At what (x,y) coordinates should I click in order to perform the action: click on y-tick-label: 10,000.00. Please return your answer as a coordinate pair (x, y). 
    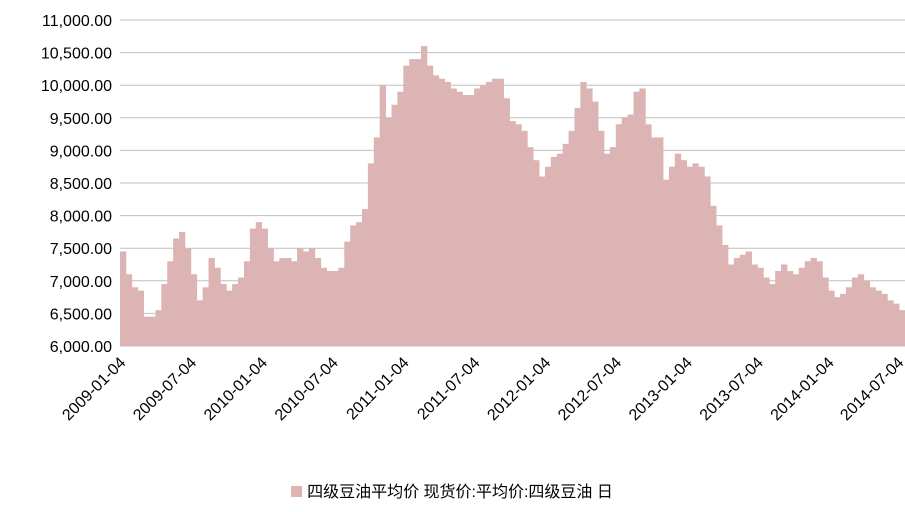
    Looking at the image, I should click on (76, 86).